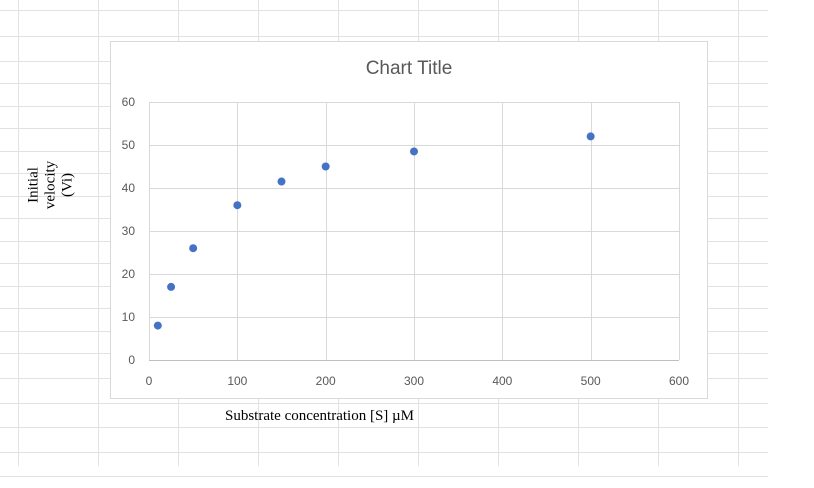  Describe the element at coordinates (129, 274) in the screenshot. I see `y-tick-label: 20` at that location.